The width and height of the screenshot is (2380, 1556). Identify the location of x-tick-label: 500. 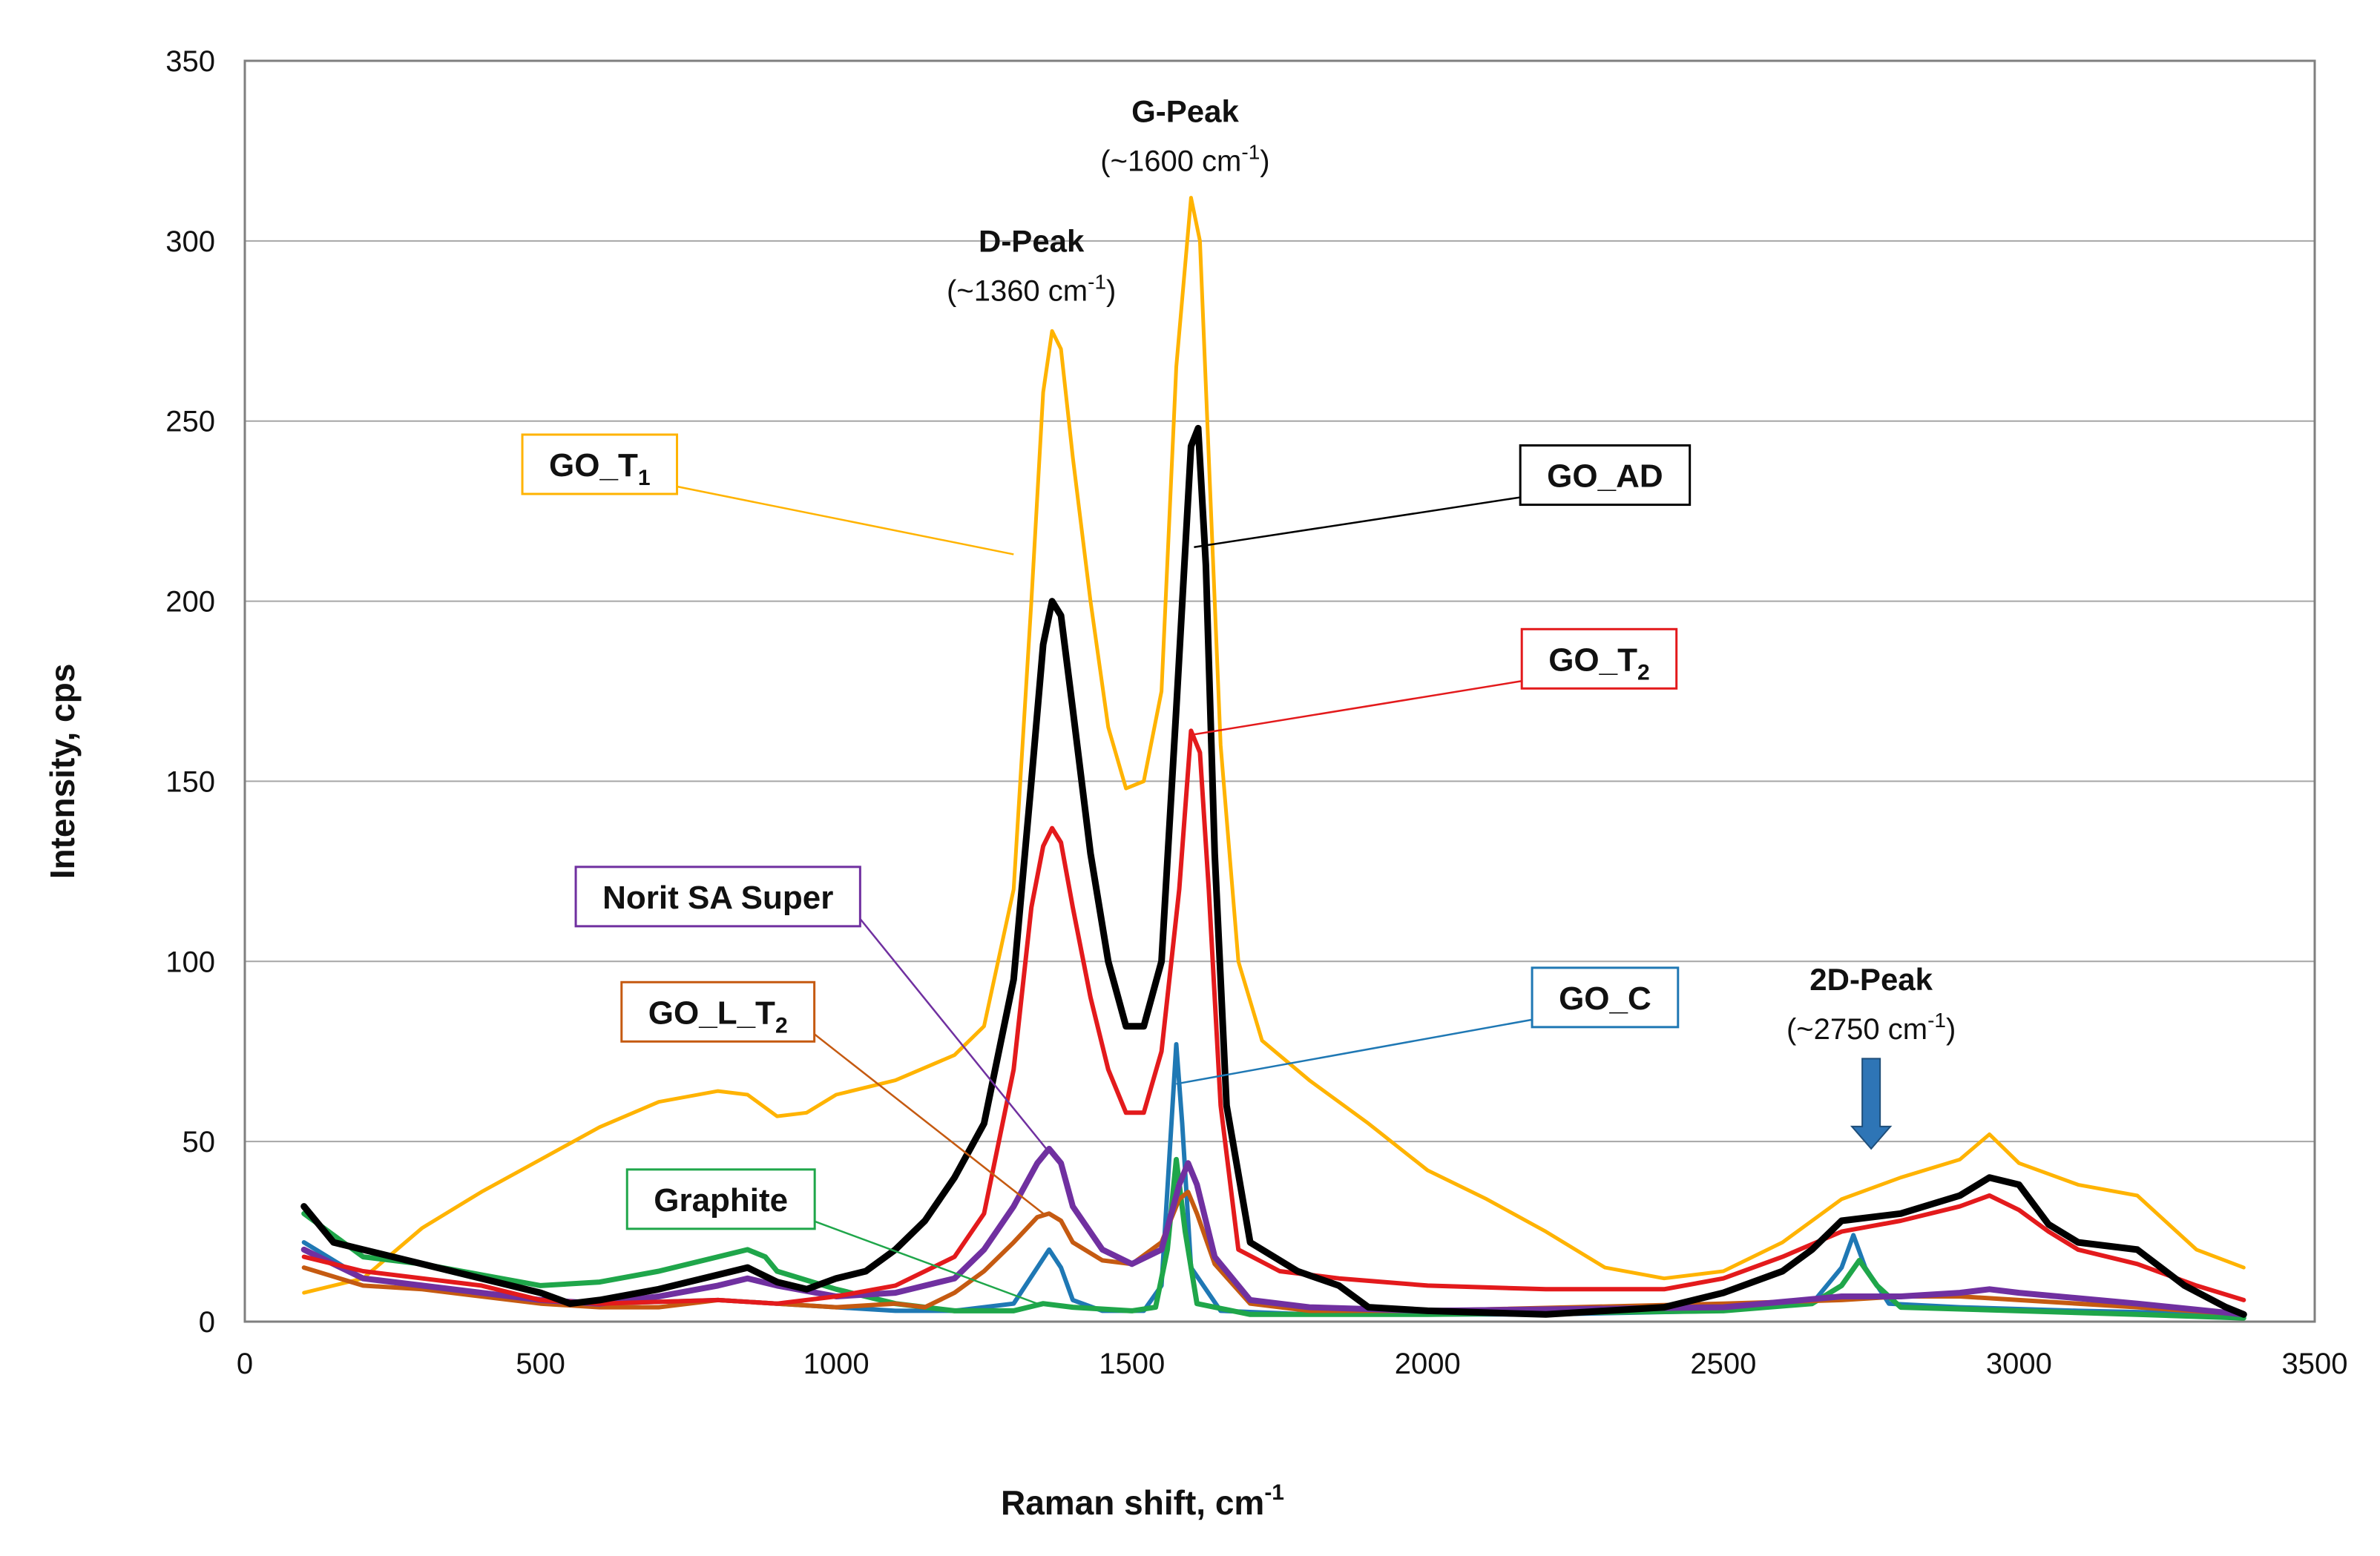
(541, 1364).